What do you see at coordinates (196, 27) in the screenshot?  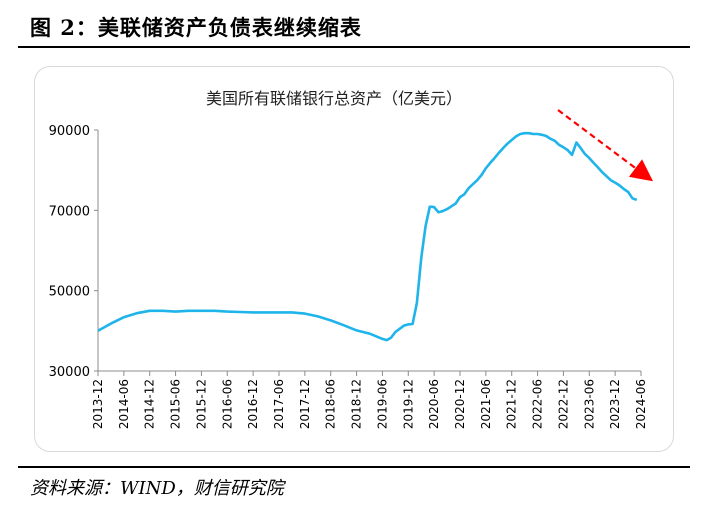 I see `figure-title: 图 2：美联储资产负债表继续缩表` at bounding box center [196, 27].